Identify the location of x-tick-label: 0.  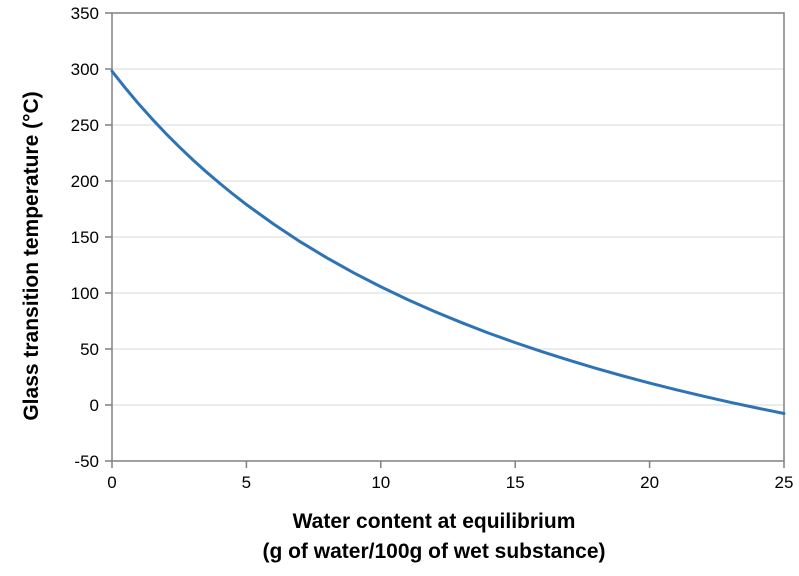
(111, 482).